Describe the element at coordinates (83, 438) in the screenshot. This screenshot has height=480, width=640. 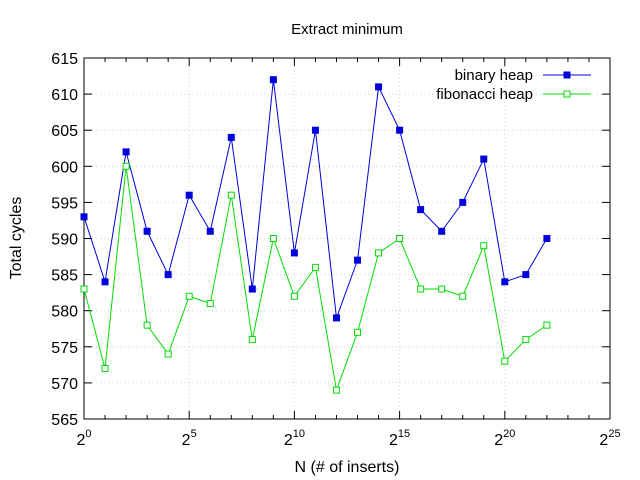
I see `x-tick-label: 20` at that location.